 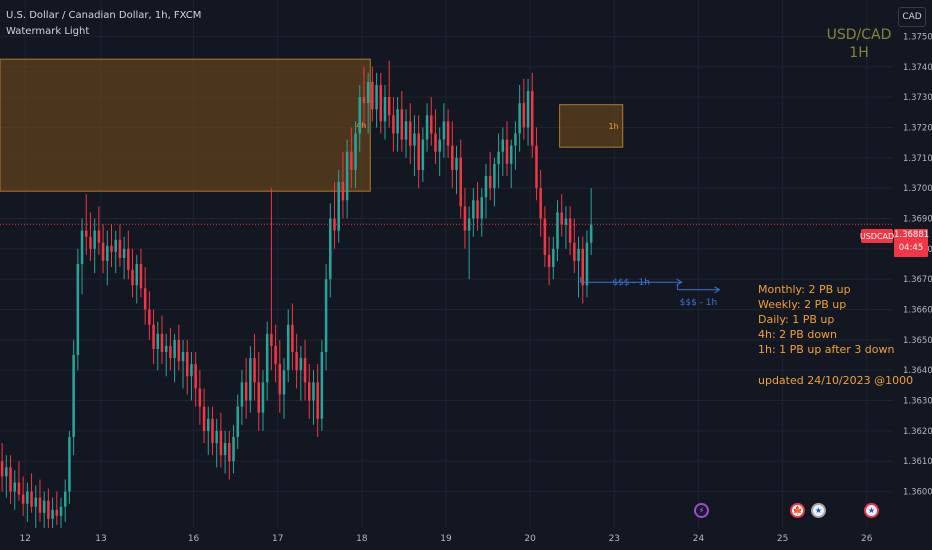 What do you see at coordinates (917, 280) in the screenshot?
I see `price-tick-label: 1.36700` at bounding box center [917, 280].